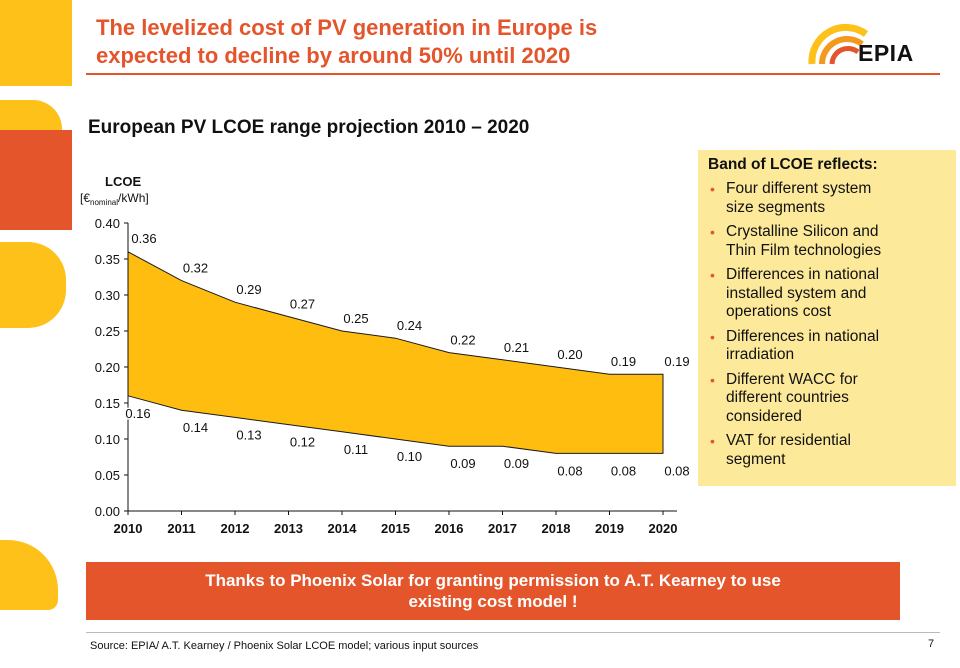 The height and width of the screenshot is (668, 960). I want to click on x-tick-label: 2013, so click(288, 528).